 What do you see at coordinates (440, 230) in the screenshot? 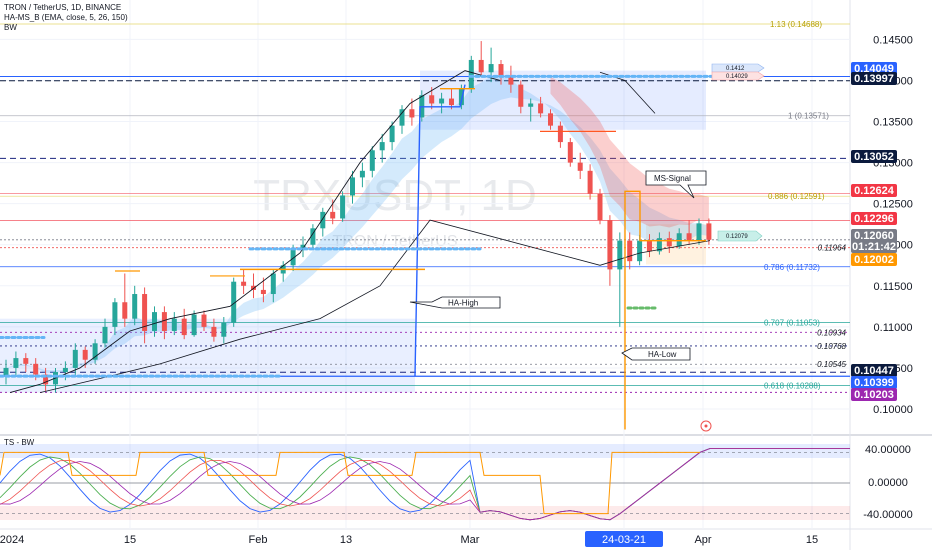
I see `ha-high-step` at bounding box center [440, 230].